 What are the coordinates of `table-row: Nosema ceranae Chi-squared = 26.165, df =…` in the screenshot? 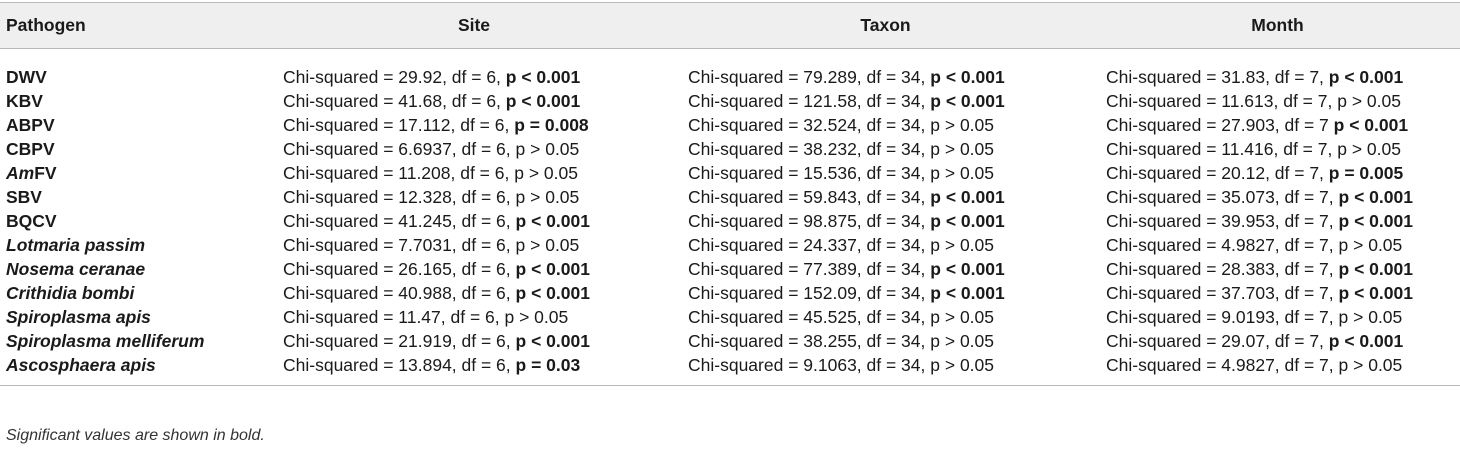 It's located at (730, 269).